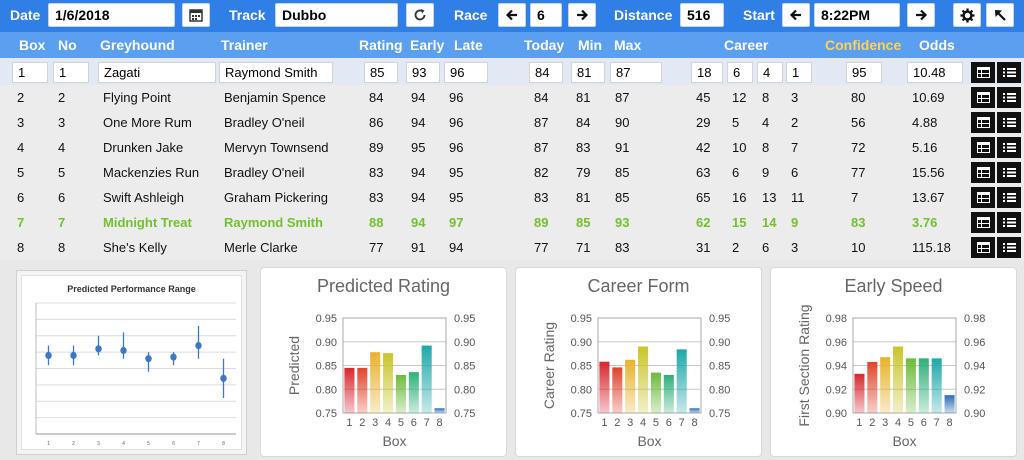 The height and width of the screenshot is (460, 1024). I want to click on col-box: Box, so click(32, 45).